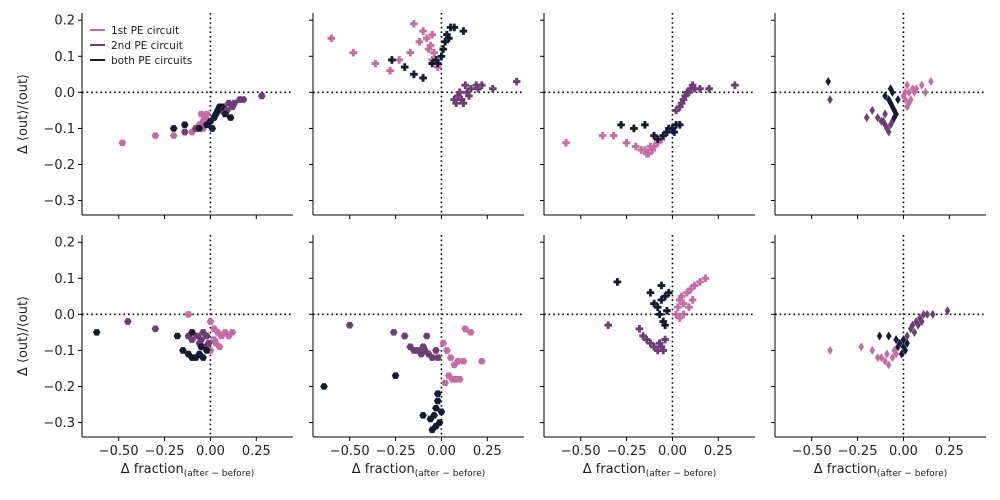 This screenshot has width=1000, height=500. What do you see at coordinates (23, 336) in the screenshot?
I see `y-axis-label: Δ ⟨out⟩/⟨out⟩` at bounding box center [23, 336].